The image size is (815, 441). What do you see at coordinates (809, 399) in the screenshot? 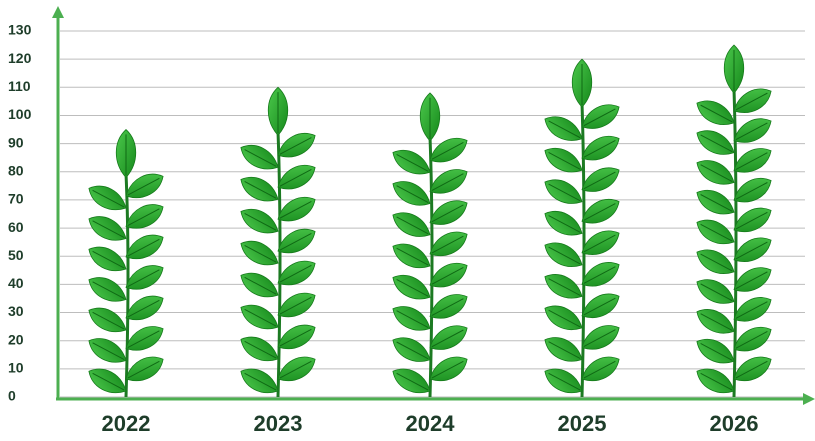
I see `x-axis-arrow` at bounding box center [809, 399].